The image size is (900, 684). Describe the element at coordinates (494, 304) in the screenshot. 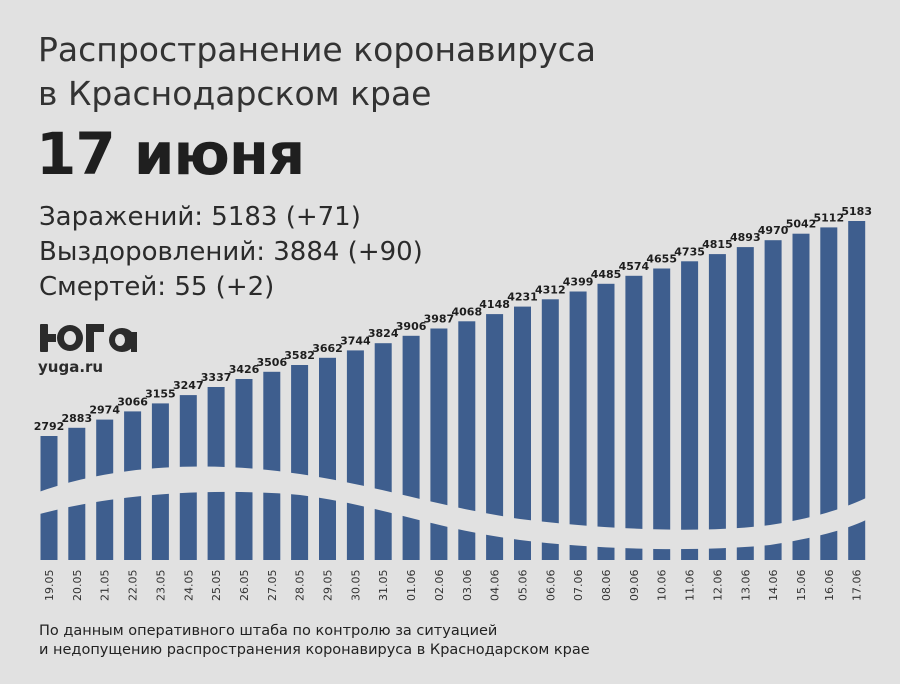

I see `data-label-04.06: 4148` at that location.